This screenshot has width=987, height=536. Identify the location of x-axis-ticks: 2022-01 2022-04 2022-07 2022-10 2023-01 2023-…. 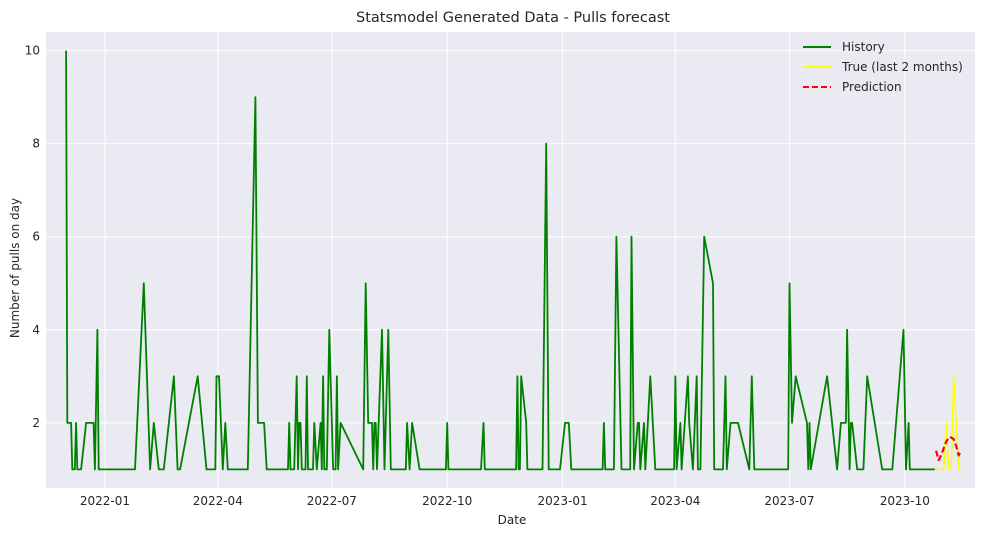
(505, 501).